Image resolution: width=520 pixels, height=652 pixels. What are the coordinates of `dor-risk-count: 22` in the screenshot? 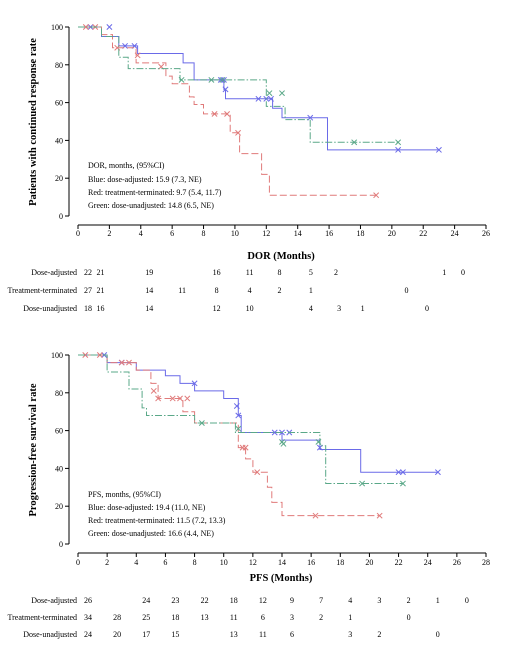 It's located at (88, 272).